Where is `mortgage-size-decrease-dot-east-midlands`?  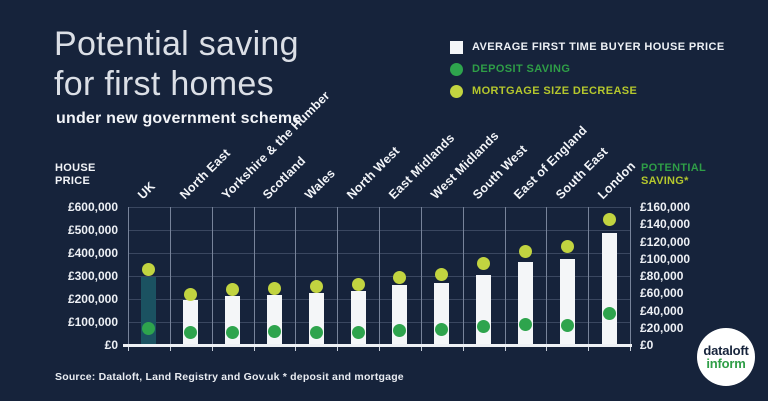
mortgage-size-decrease-dot-east-midlands is located at coordinates (400, 278).